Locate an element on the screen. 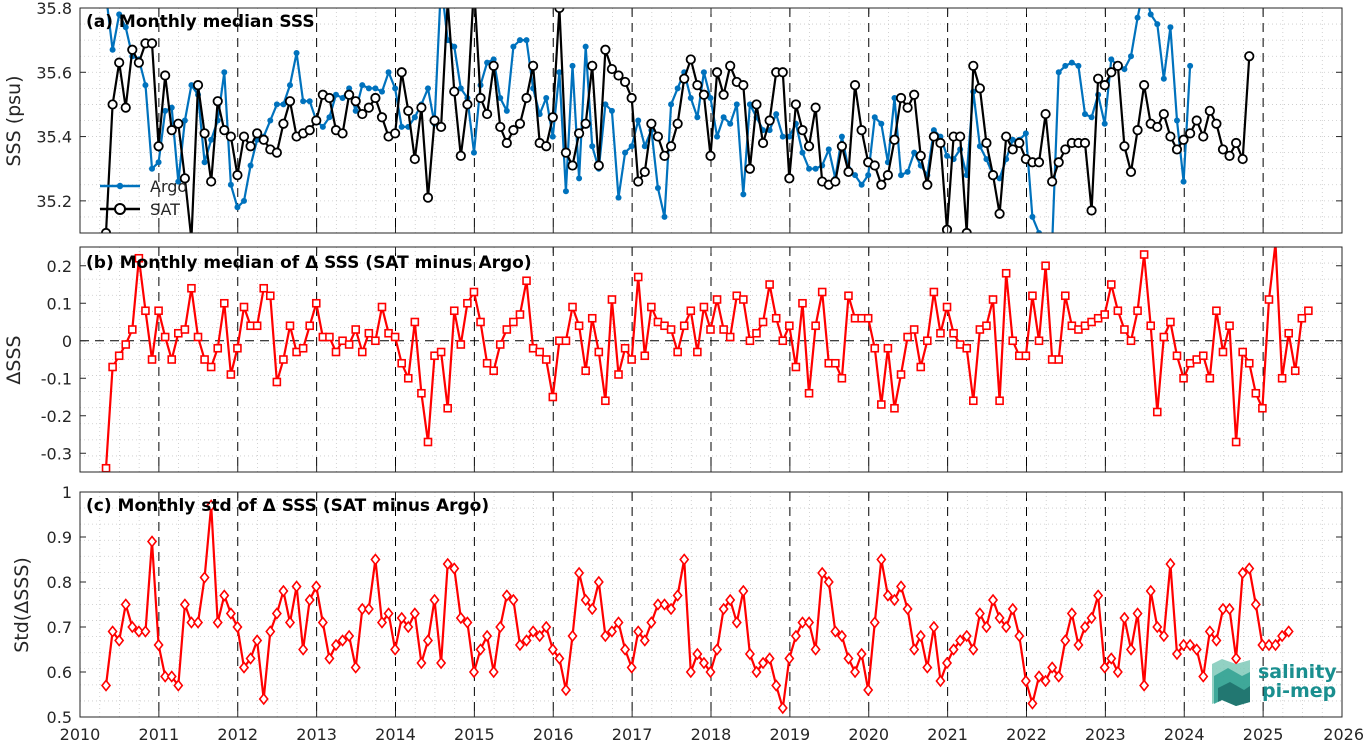  y-tick-label: 35.8 is located at coordinates (54, 9).